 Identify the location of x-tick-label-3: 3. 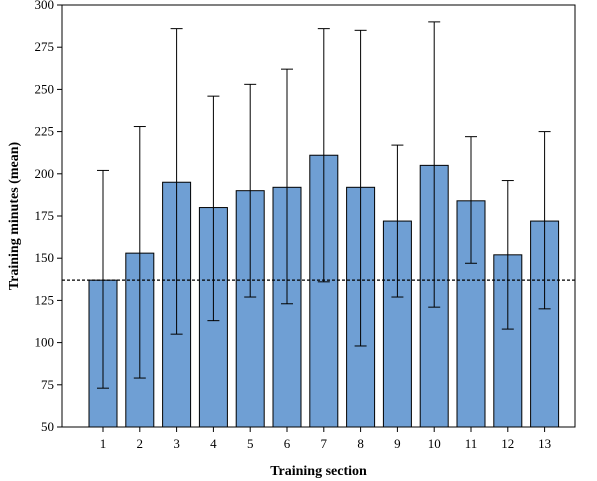
(176, 443).